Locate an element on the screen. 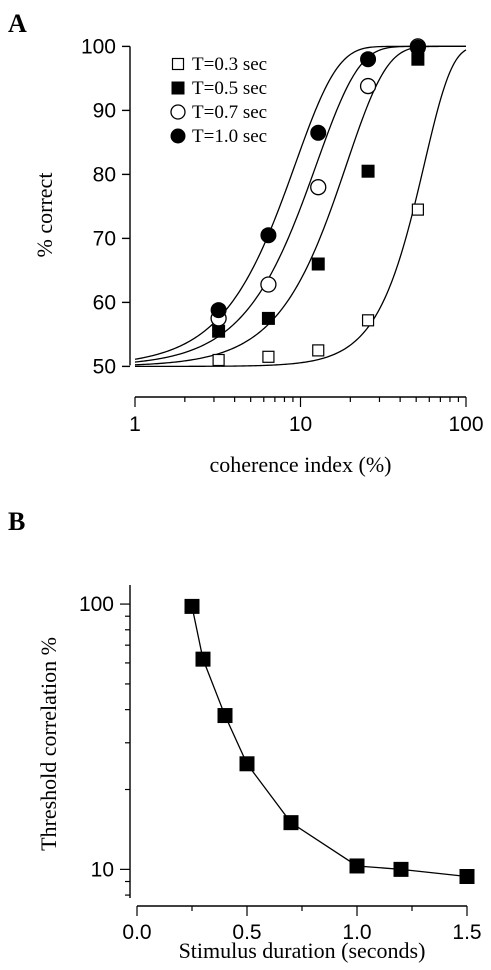 The width and height of the screenshot is (491, 970). x-tick-label: 1.0 is located at coordinates (356, 932).